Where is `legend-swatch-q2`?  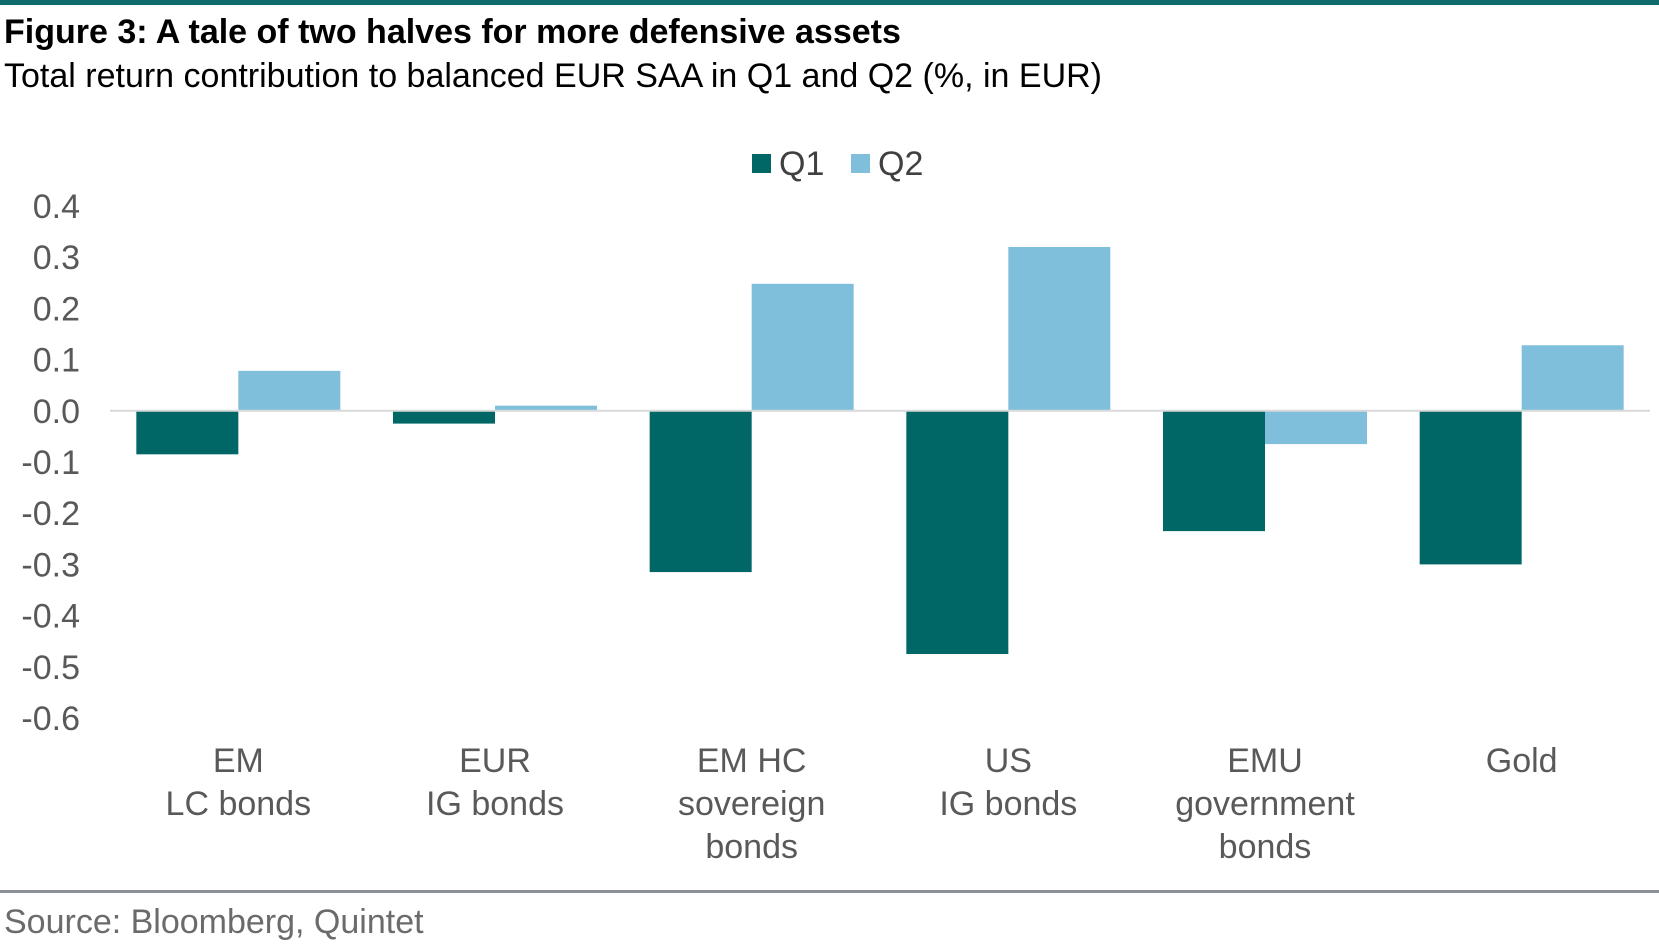 legend-swatch-q2 is located at coordinates (860, 163).